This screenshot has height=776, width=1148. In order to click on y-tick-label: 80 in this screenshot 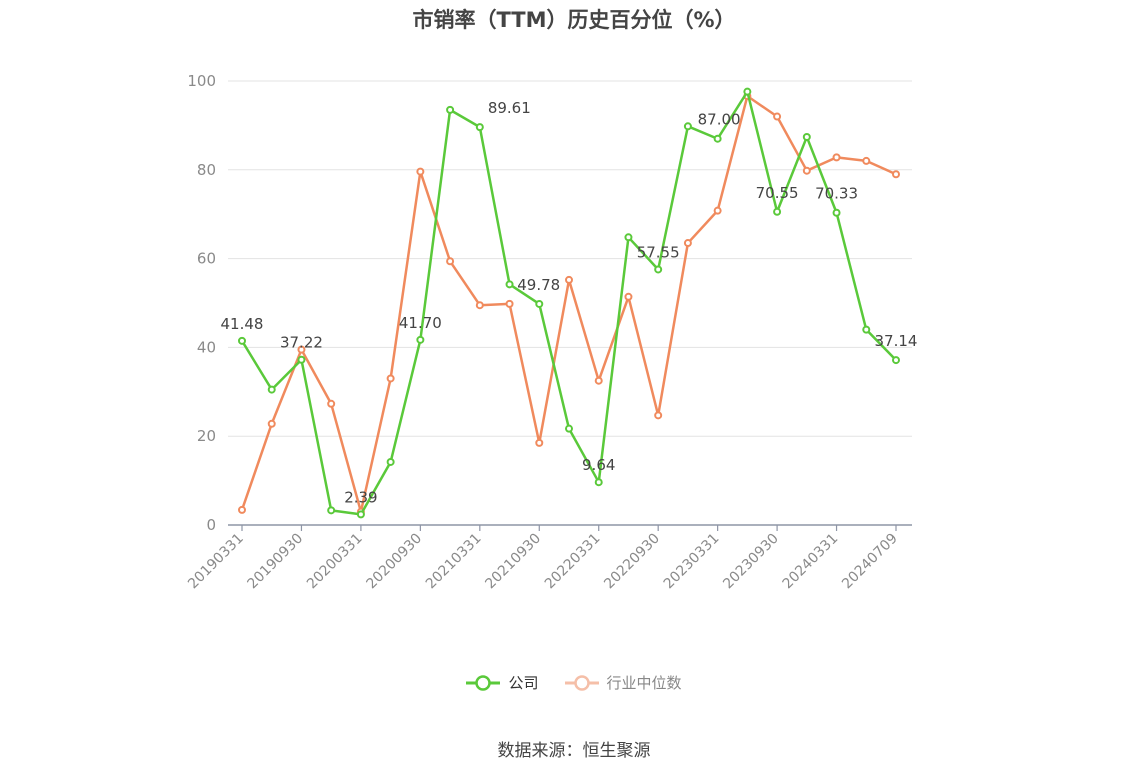, I will do `click(206, 170)`.